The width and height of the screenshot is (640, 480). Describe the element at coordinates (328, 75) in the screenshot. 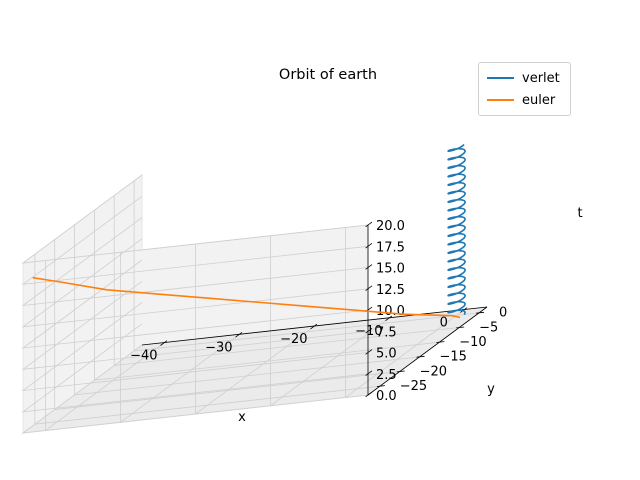

I see `chart-title: Orbit of earth` at that location.